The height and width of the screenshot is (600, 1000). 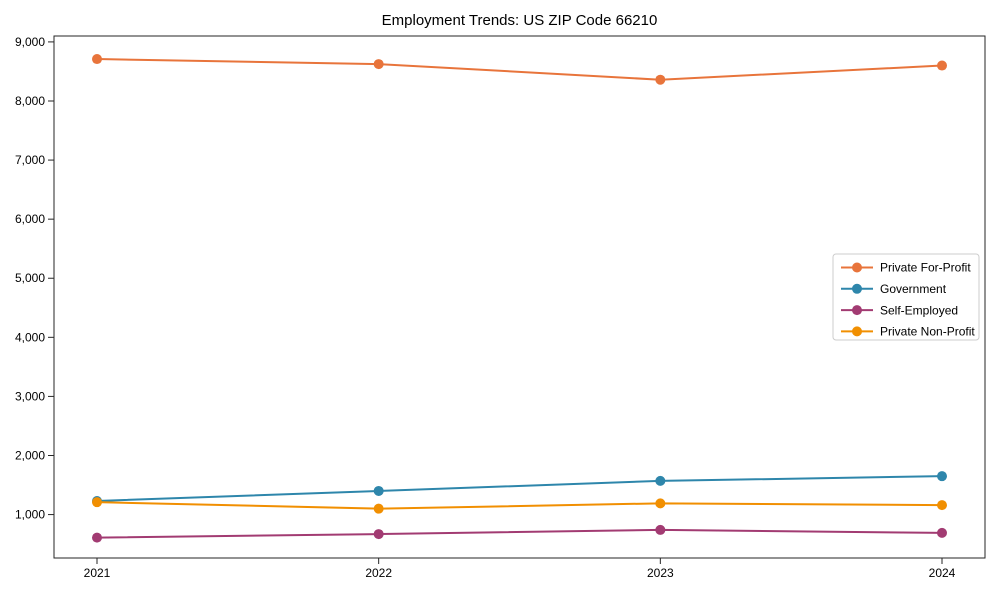 What do you see at coordinates (378, 534) in the screenshot?
I see `data-point-self-employed-2022` at bounding box center [378, 534].